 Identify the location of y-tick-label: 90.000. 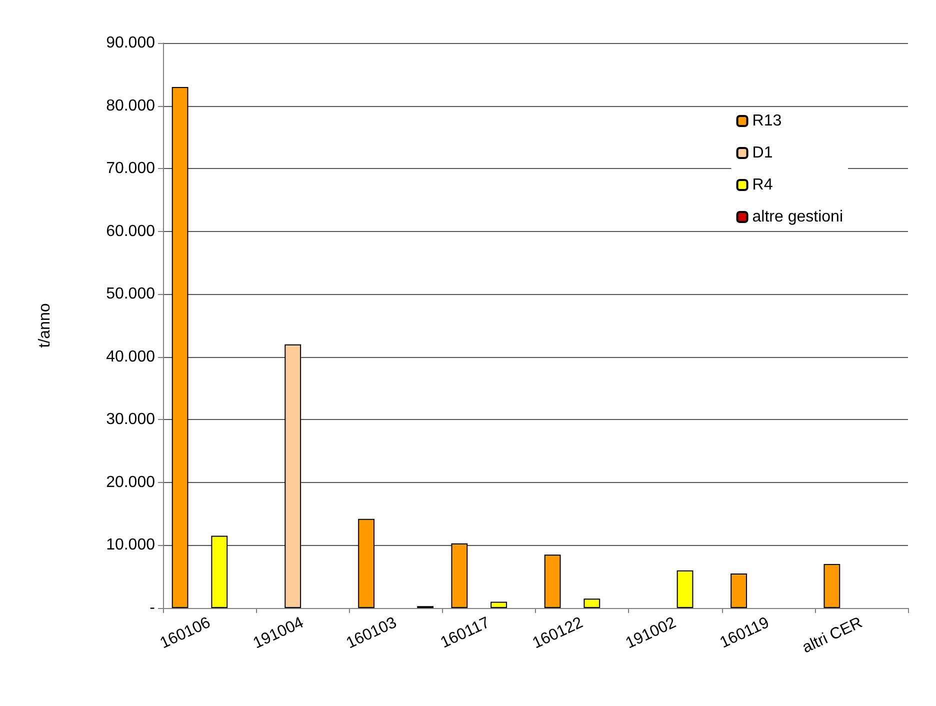
(131, 43).